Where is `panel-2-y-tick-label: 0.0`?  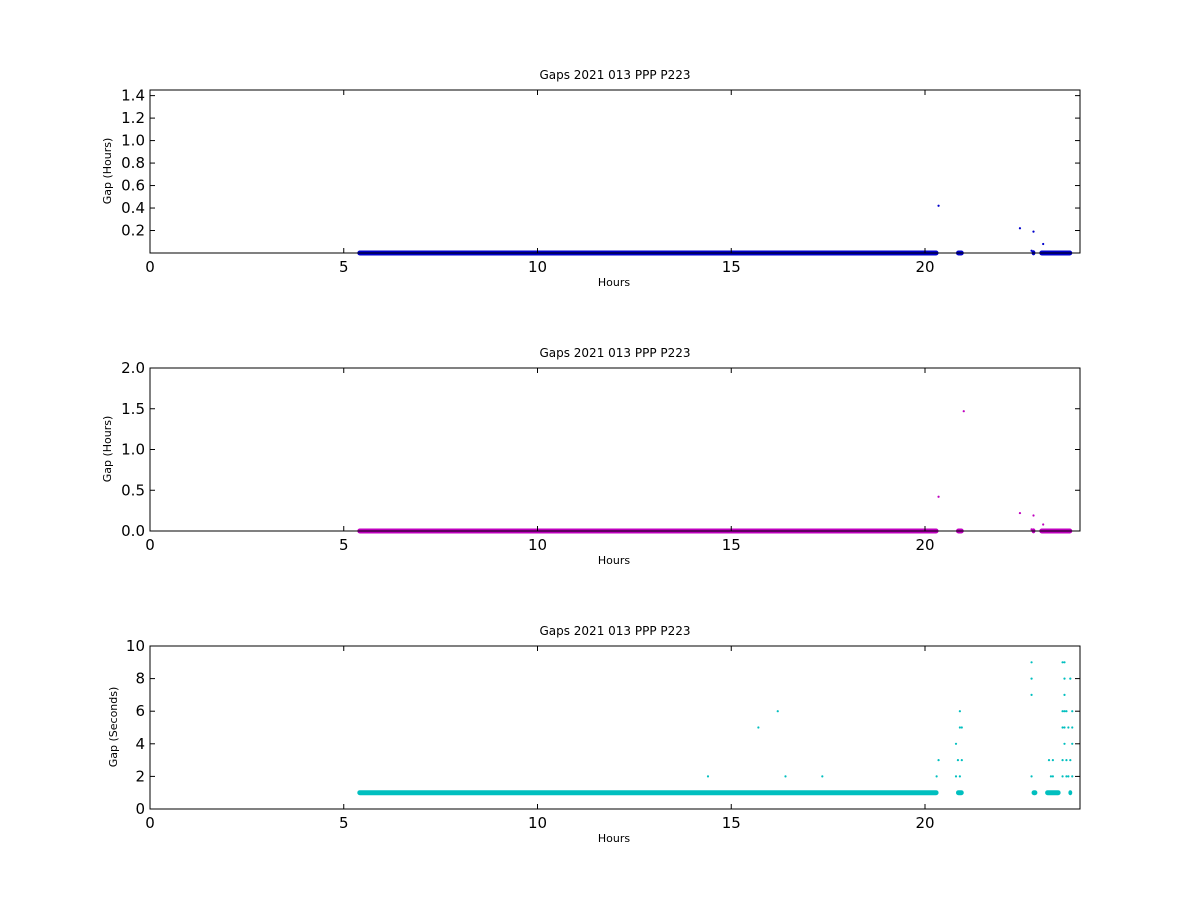
panel-2-y-tick-label: 0.0 is located at coordinates (133, 531).